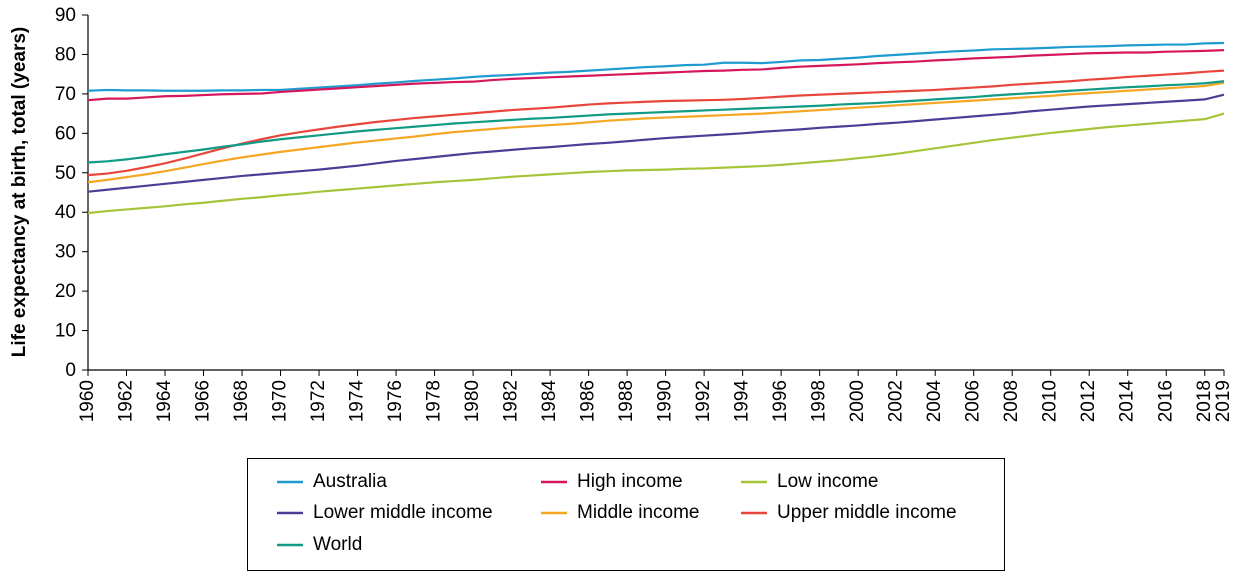 The image size is (1244, 573). Describe the element at coordinates (65, 94) in the screenshot. I see `y-tick-label: 70` at that location.